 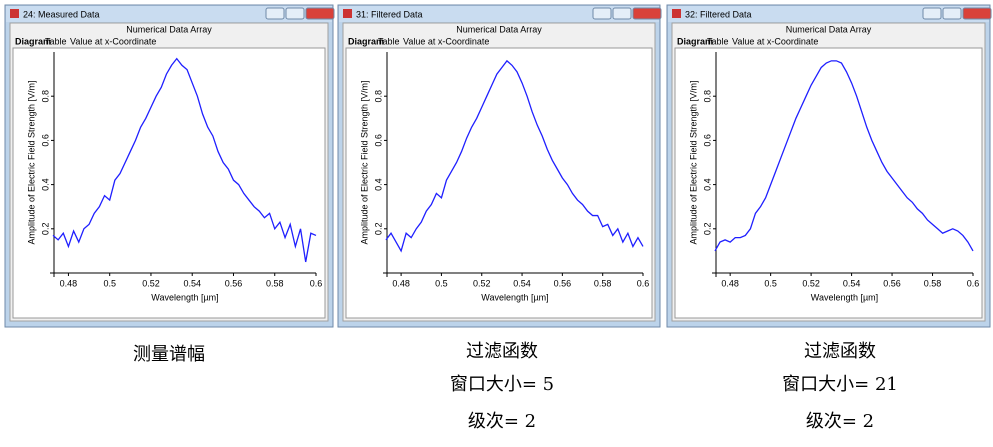 I want to click on window-title: 32: Filtered Data, so click(x=718, y=14).